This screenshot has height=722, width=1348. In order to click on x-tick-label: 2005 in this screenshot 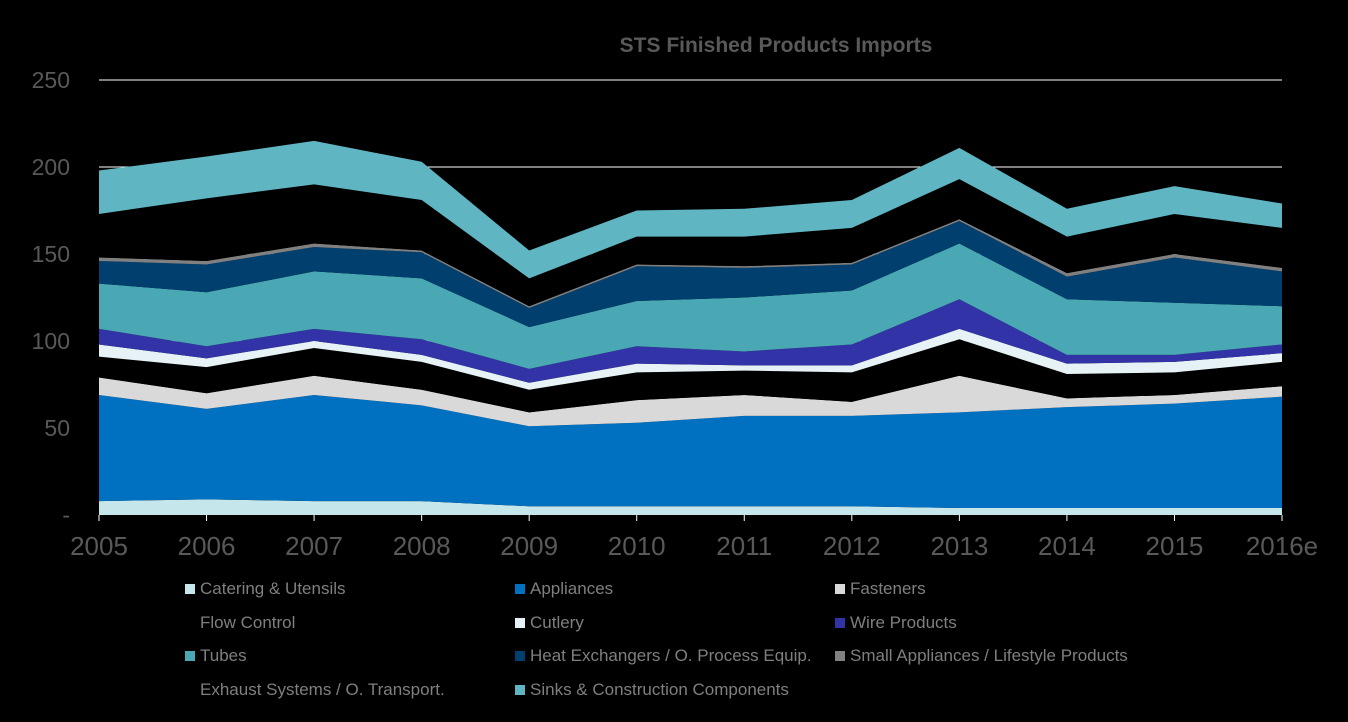, I will do `click(99, 546)`.